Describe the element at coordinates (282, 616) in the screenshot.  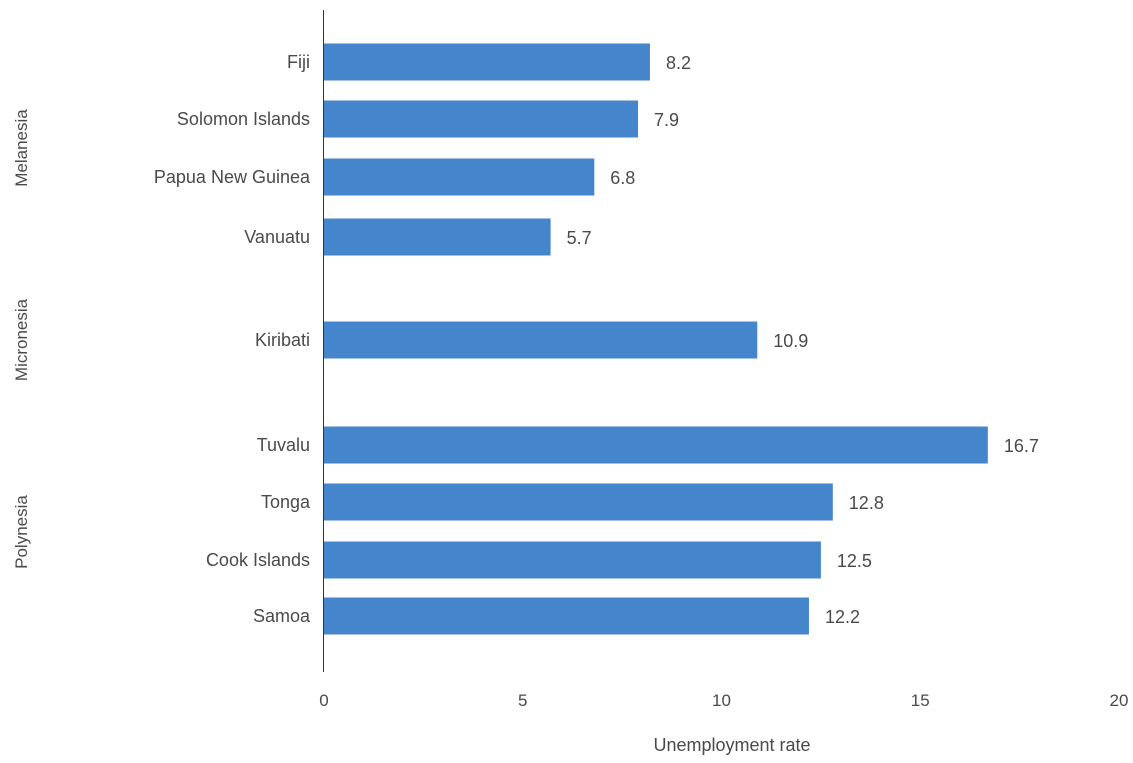
I see `category-label-samoa: Samoa` at that location.